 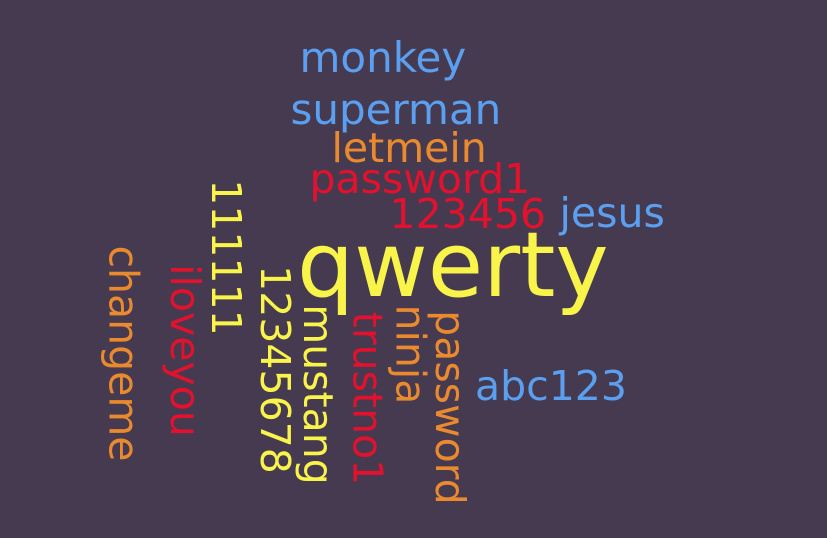 What do you see at coordinates (468, 213) in the screenshot?
I see `word-123456: 123456` at bounding box center [468, 213].